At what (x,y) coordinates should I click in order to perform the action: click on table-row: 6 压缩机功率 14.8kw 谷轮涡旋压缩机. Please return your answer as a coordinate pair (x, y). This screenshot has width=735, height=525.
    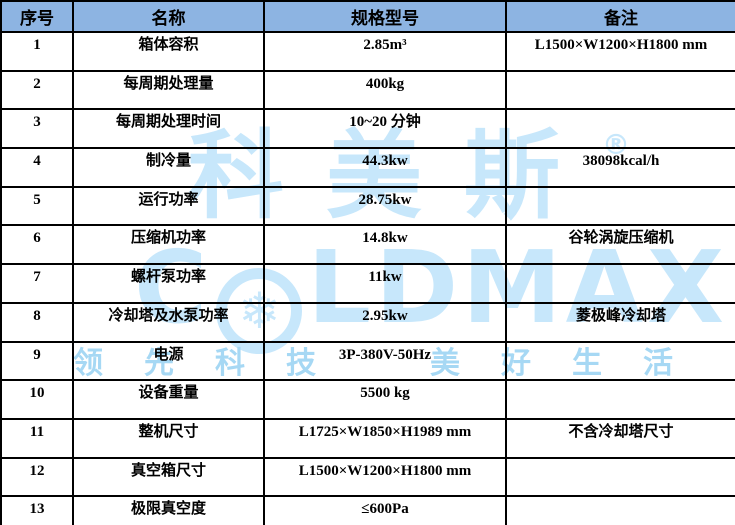
    Looking at the image, I should click on (367, 245).